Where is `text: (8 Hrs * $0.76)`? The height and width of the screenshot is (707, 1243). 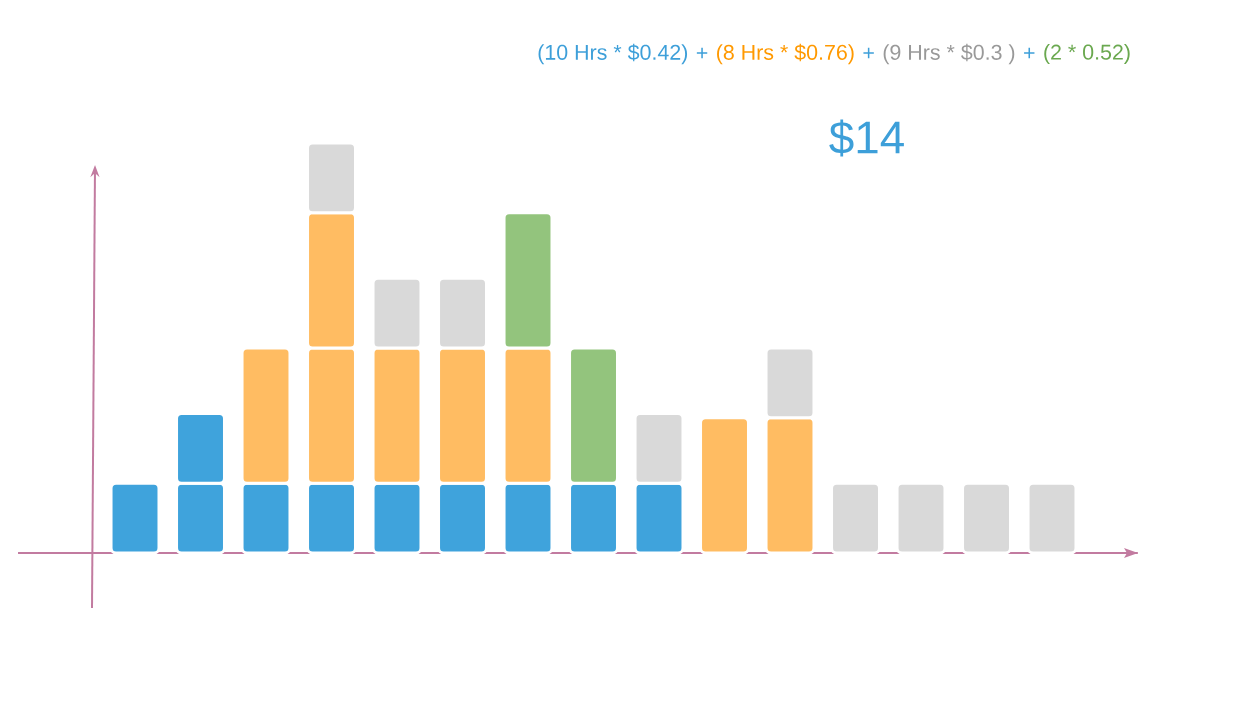 text: (8 Hrs * $0.76) is located at coordinates (785, 54).